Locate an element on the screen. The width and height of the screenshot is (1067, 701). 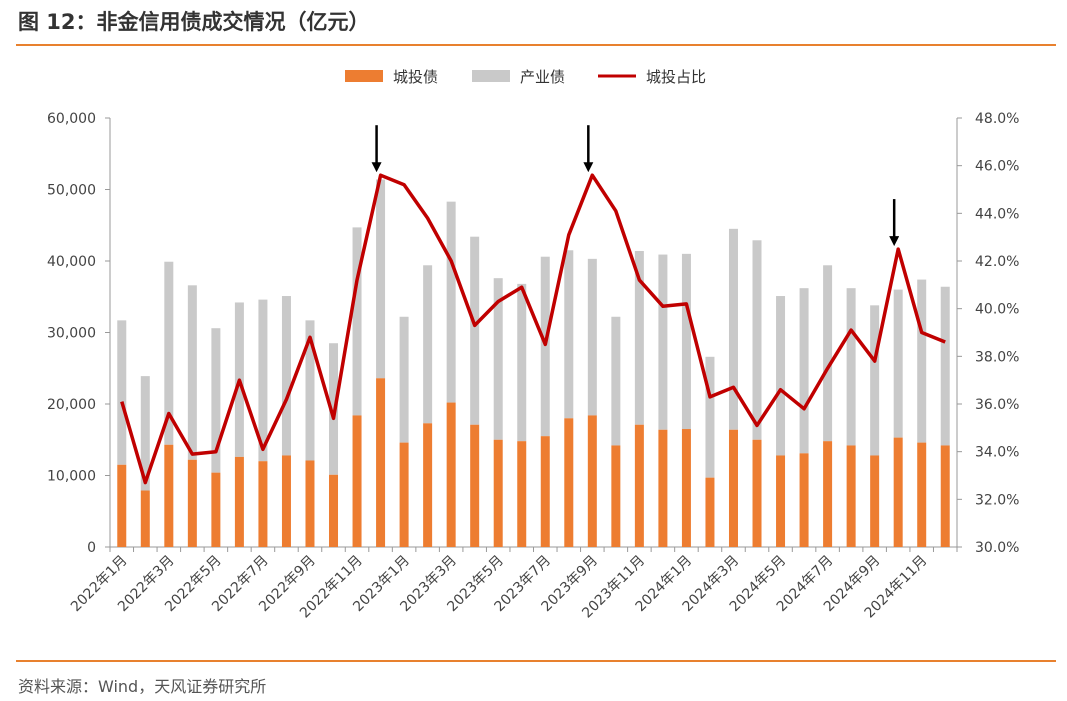
y-tick-label: 30,000 is located at coordinates (71, 334).